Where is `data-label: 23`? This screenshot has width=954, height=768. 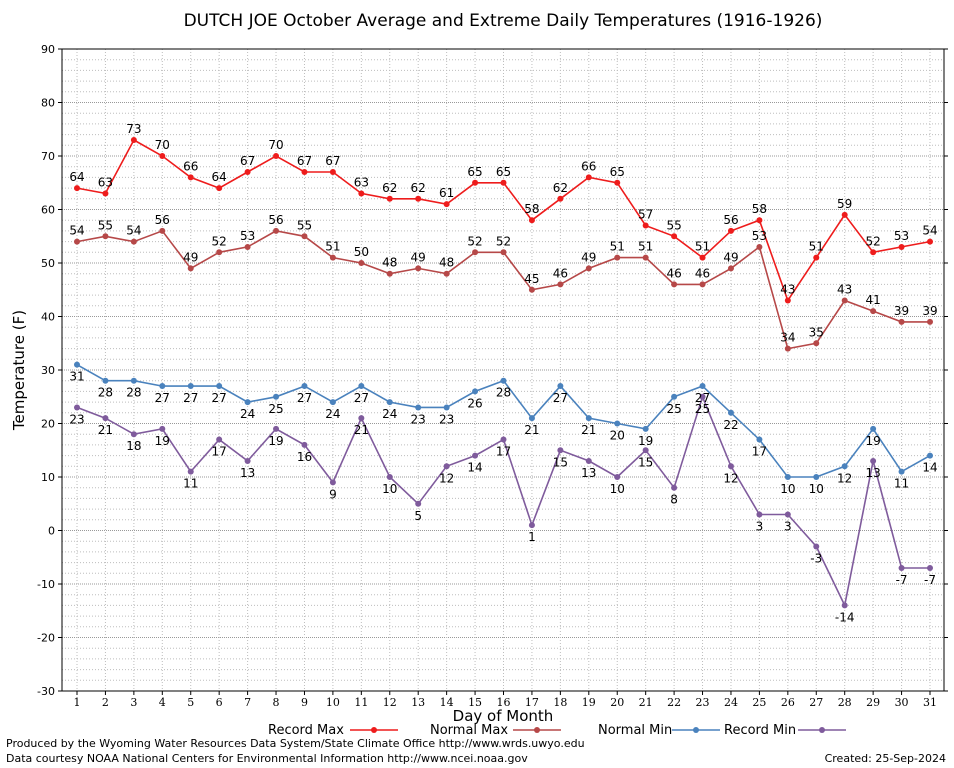 data-label: 23 is located at coordinates (418, 419).